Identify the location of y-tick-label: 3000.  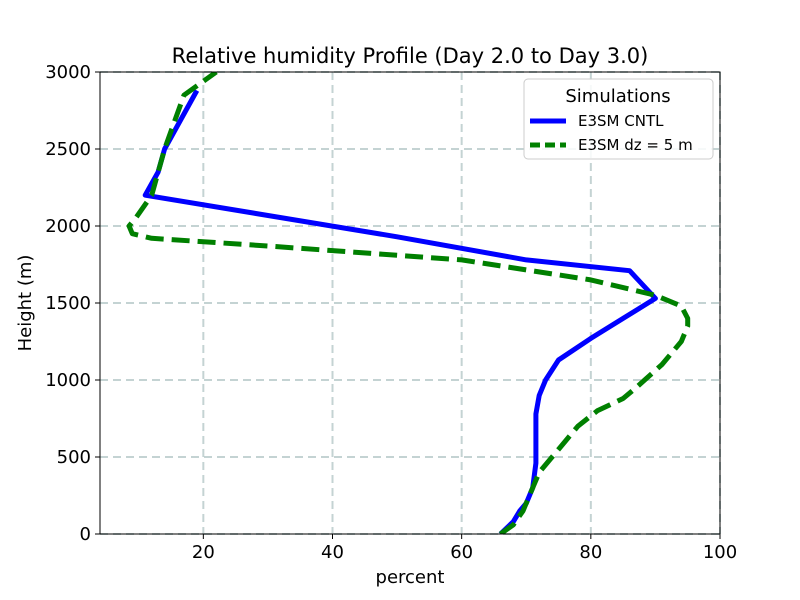
(68, 72).